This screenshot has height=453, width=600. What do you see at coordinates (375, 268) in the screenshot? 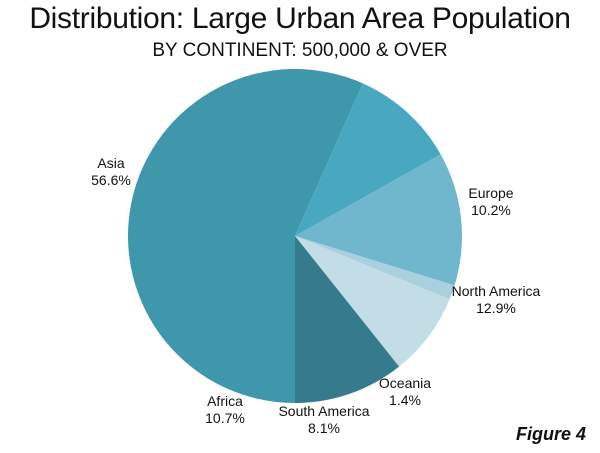
I see `pie-slice-oceania` at bounding box center [375, 268].